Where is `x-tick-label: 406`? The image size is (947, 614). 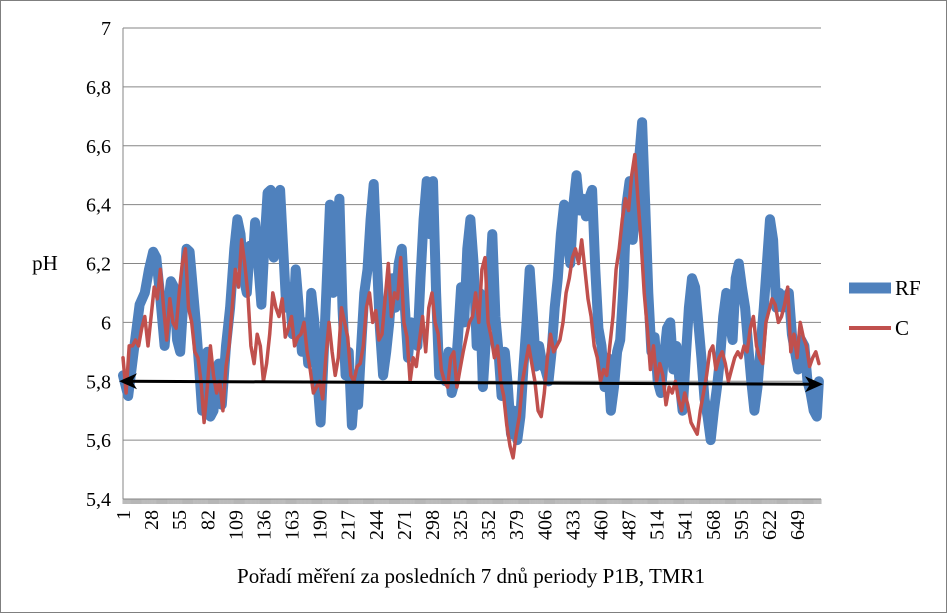 x-tick-label: 406 is located at coordinates (545, 525).